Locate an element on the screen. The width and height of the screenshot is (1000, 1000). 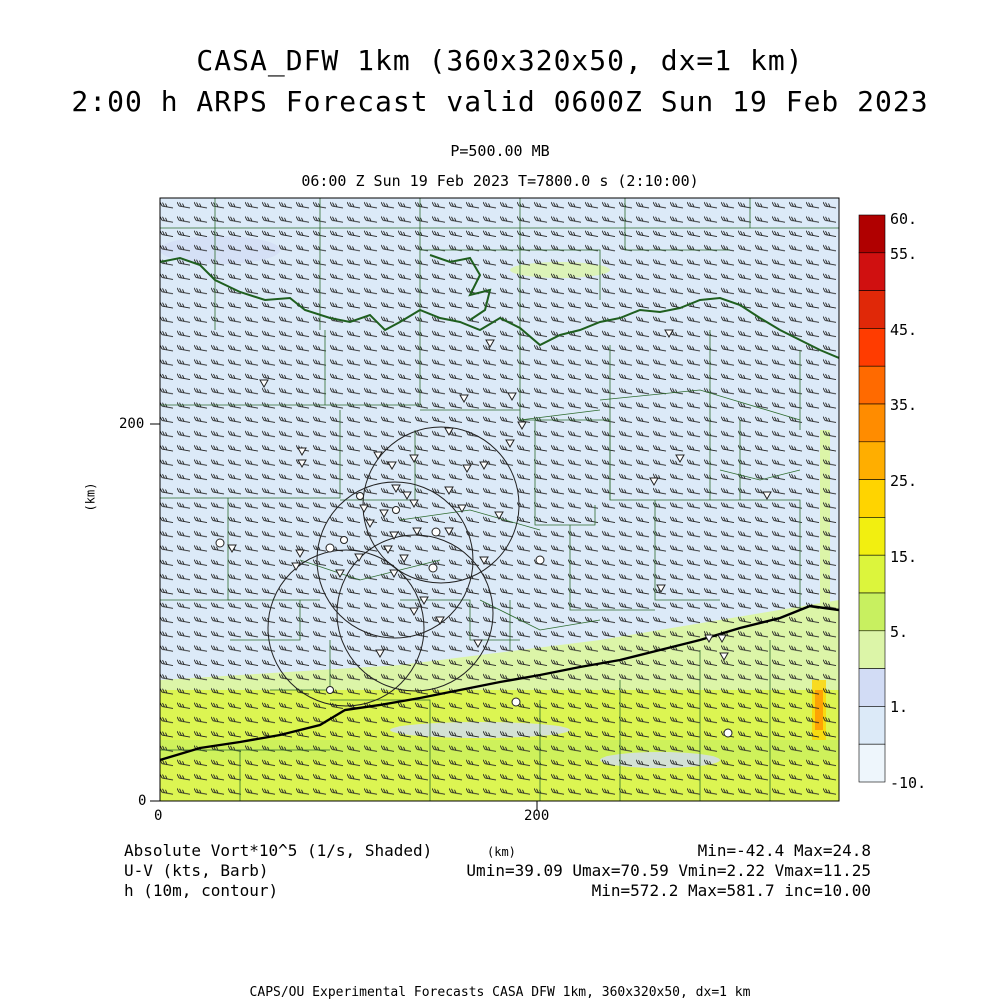
colorbar-label-15: 15. is located at coordinates (904, 557).